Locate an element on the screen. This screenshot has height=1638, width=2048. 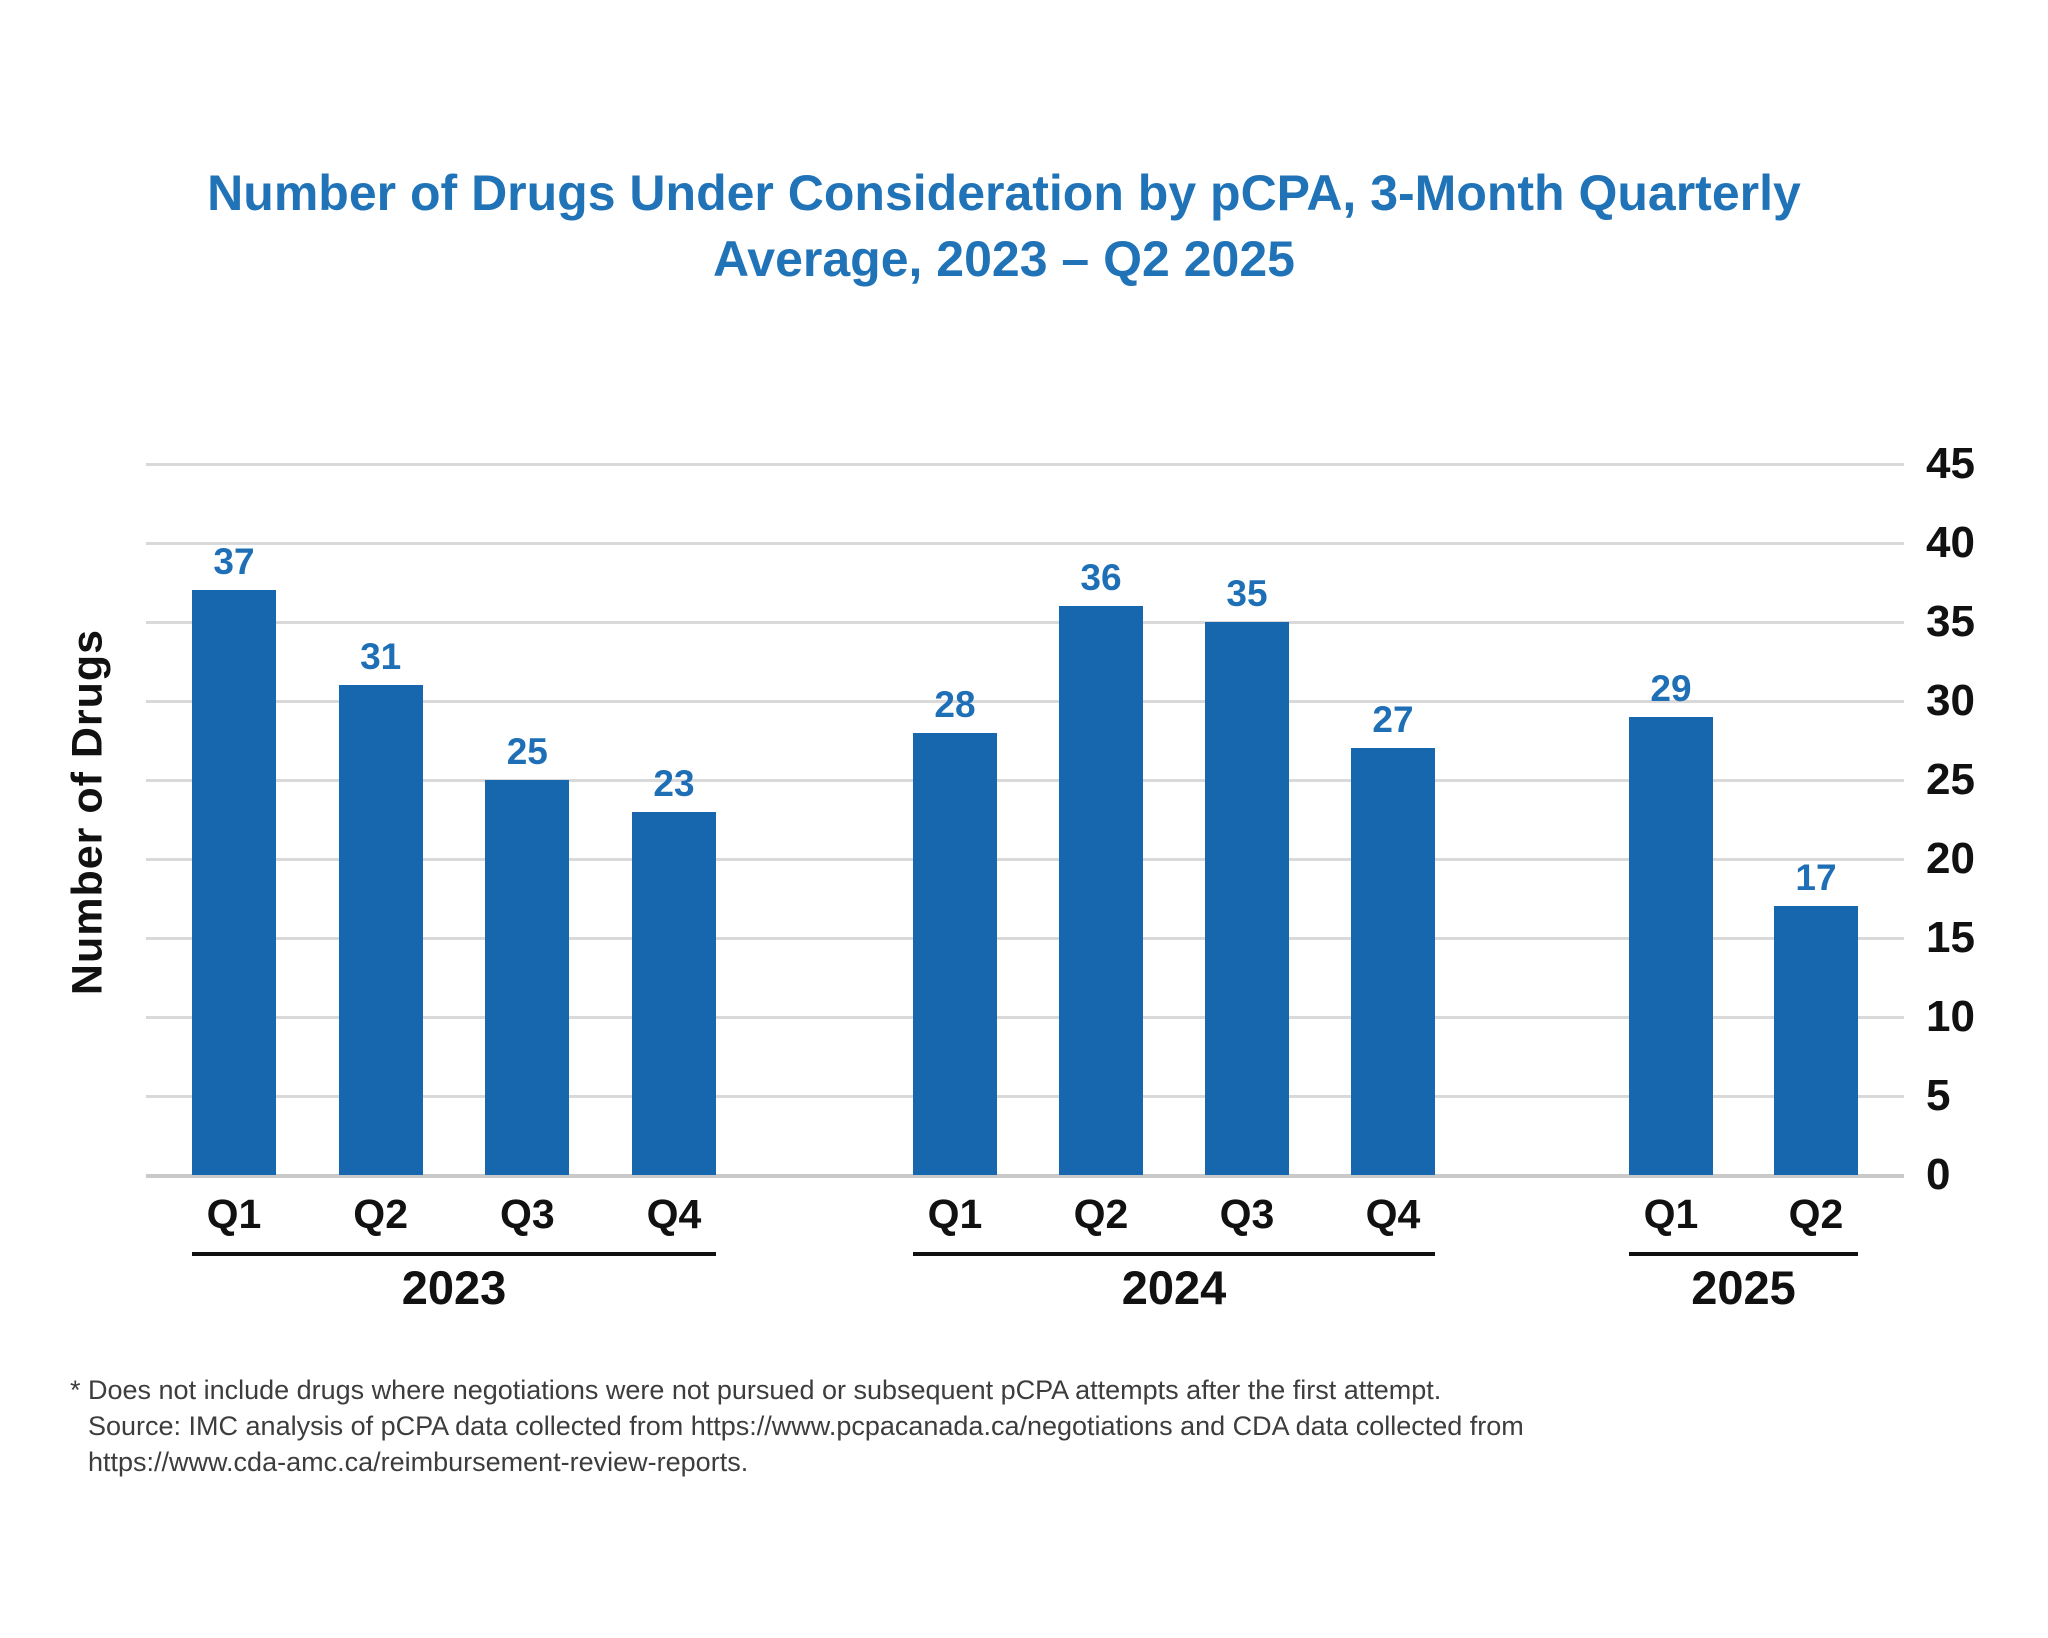
x-tick-label-2025-Q2: Q2 is located at coordinates (1816, 1214).